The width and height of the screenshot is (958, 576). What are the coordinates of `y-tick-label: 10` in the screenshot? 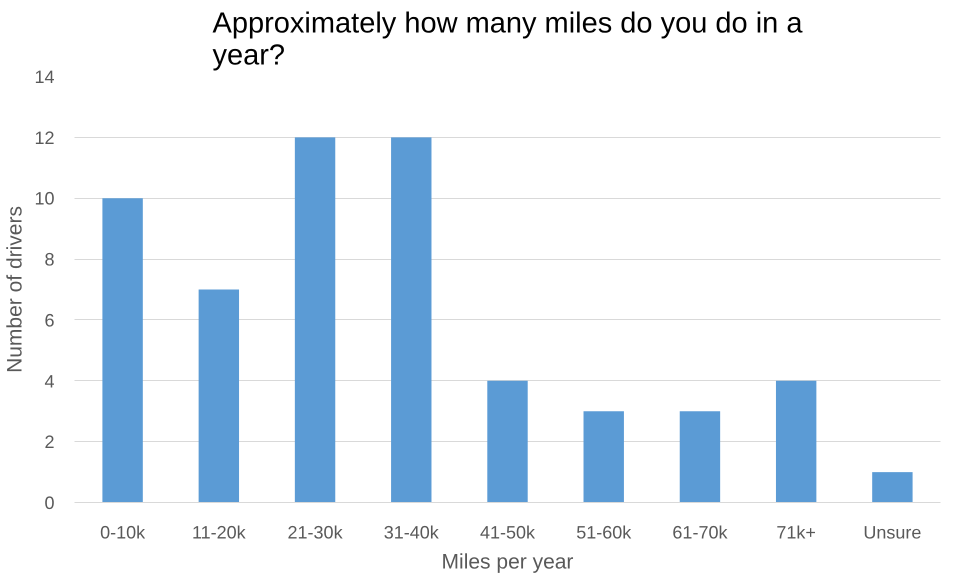 It's located at (44, 198).